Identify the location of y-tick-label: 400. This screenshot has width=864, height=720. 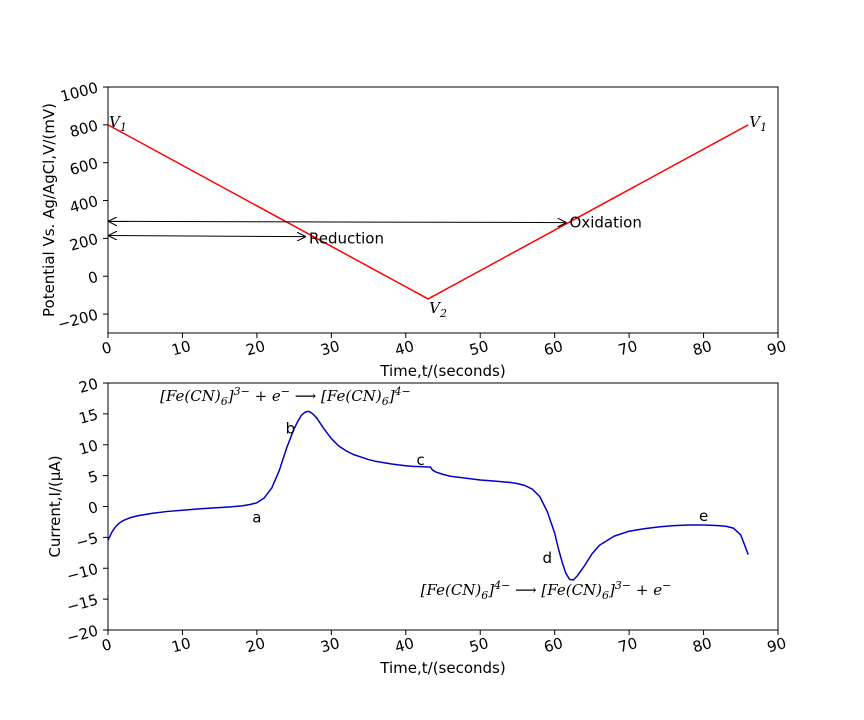
(84, 204).